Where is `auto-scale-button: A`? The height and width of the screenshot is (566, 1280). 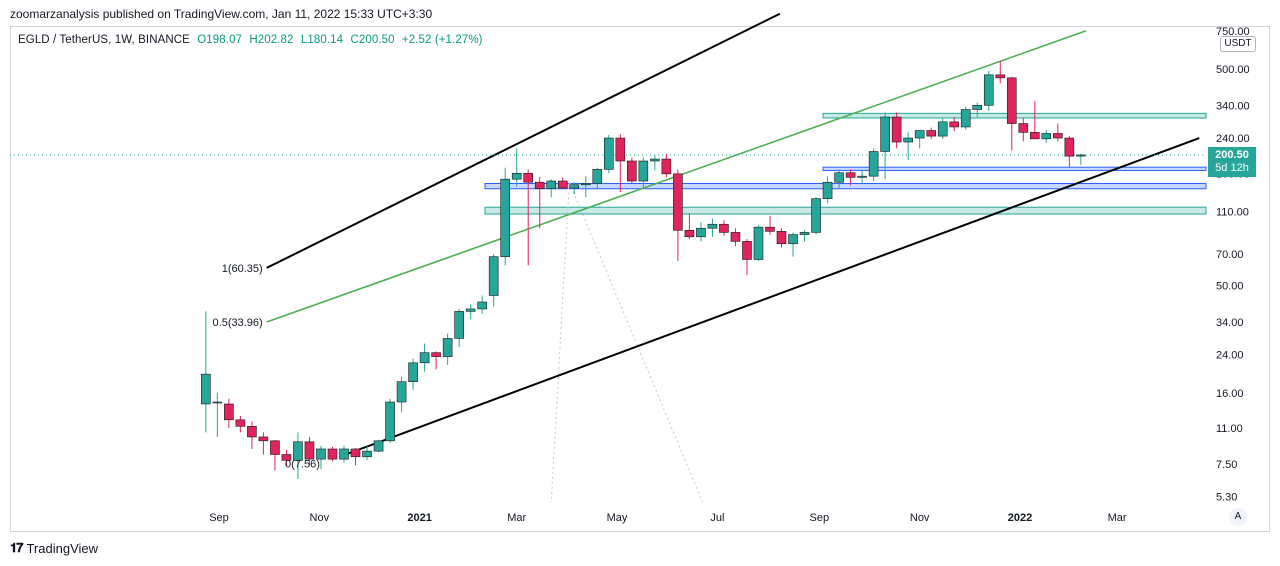 auto-scale-button: A is located at coordinates (1238, 517).